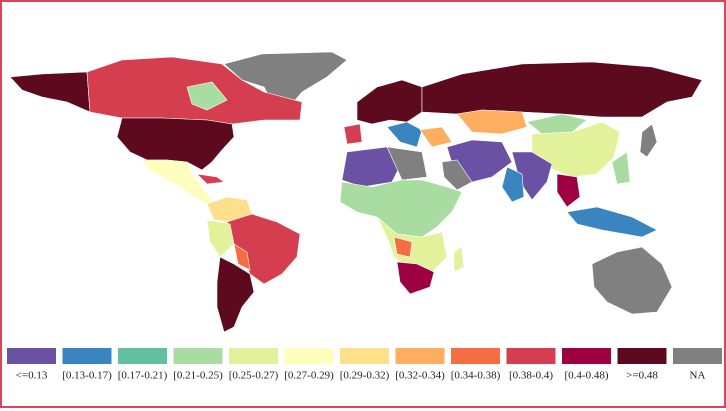  I want to click on legend-label: [0.32-0.34), so click(420, 376).